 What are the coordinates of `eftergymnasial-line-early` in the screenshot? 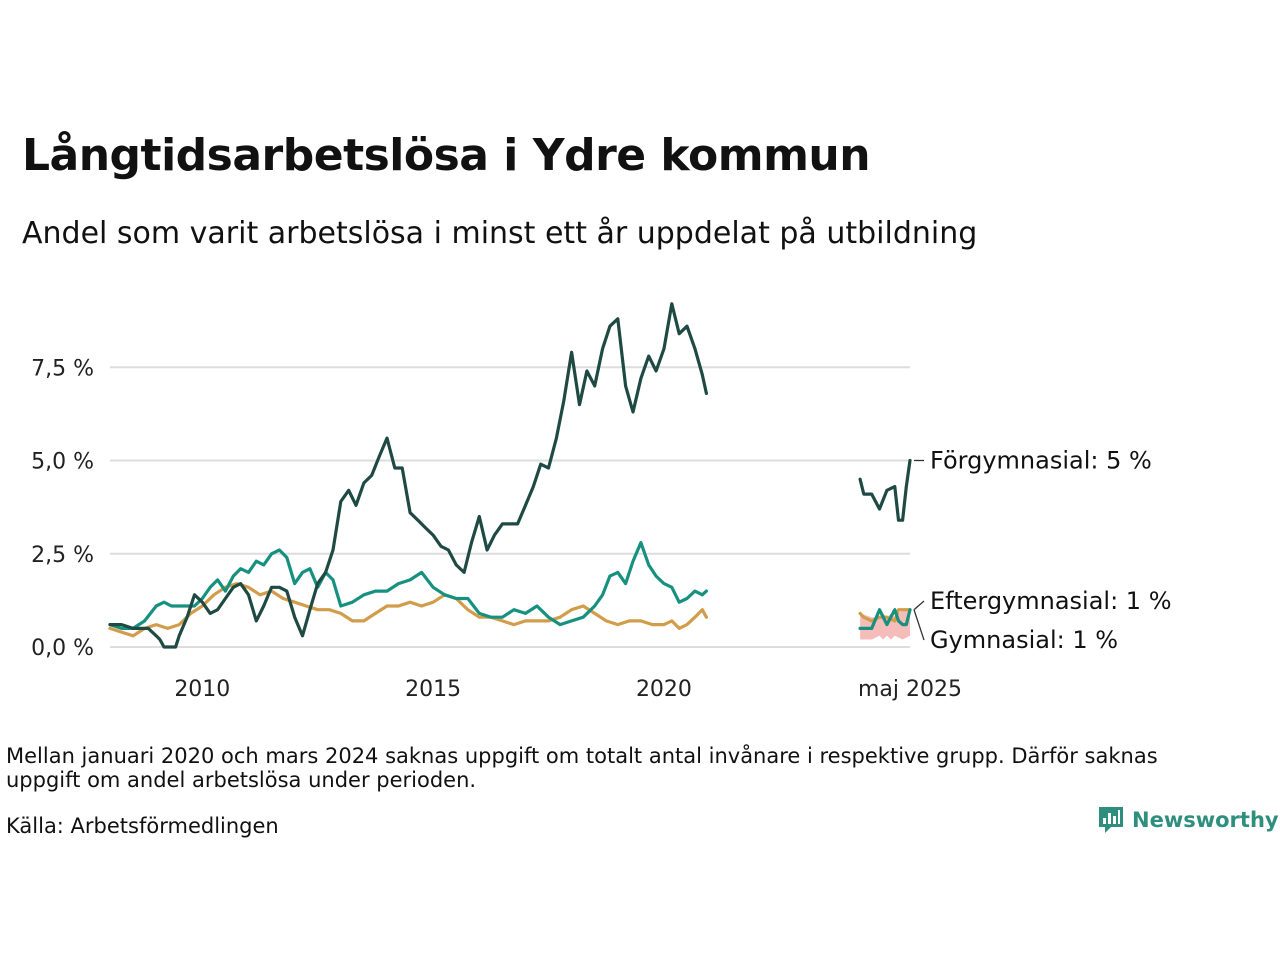 It's located at (408, 585).